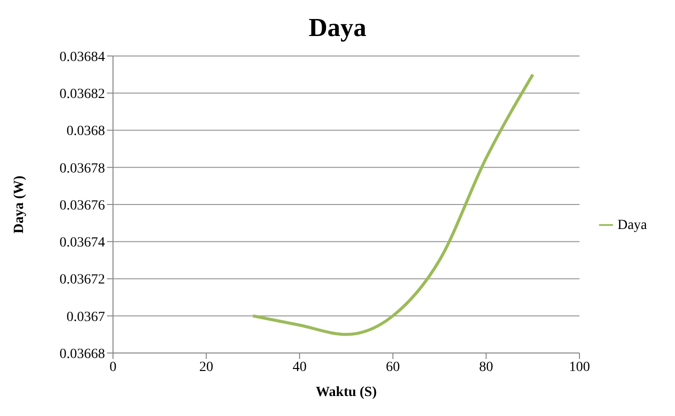 The image size is (675, 416). I want to click on x-tick-label: 40, so click(299, 367).